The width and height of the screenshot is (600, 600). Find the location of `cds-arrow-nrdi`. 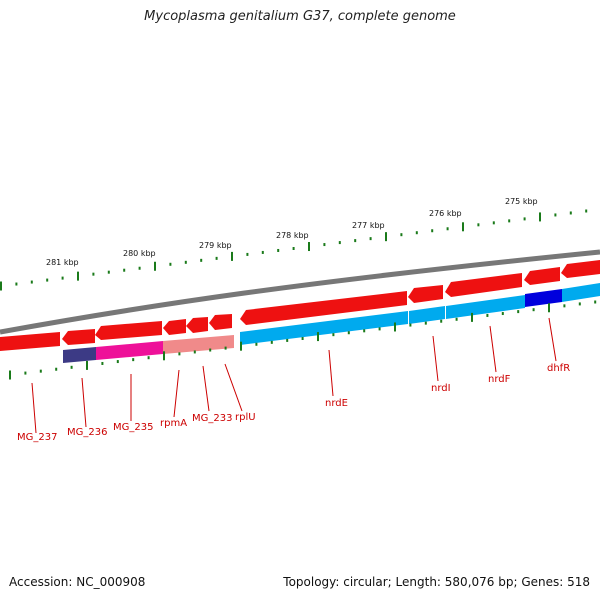

cds-arrow-nrdi is located at coordinates (425, 294).